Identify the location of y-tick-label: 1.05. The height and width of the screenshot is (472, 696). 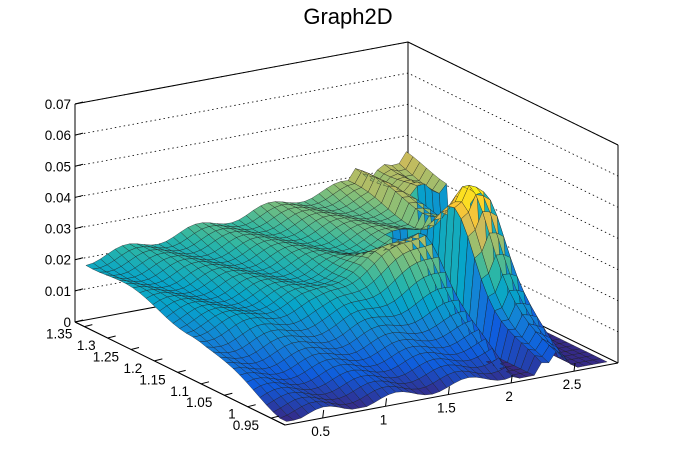
(199, 402).